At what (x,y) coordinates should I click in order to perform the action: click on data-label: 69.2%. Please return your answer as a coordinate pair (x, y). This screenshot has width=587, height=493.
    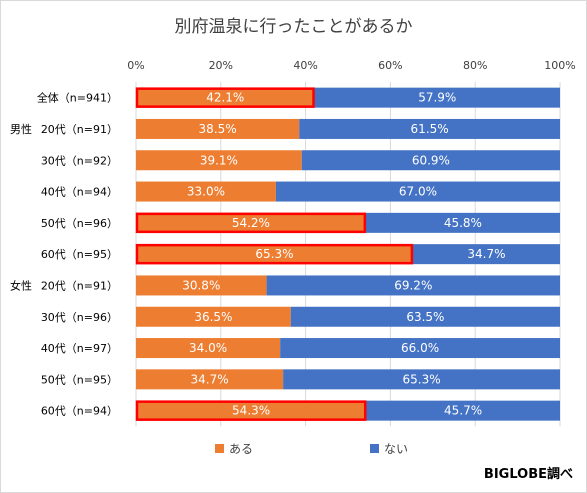
    Looking at the image, I should click on (413, 285).